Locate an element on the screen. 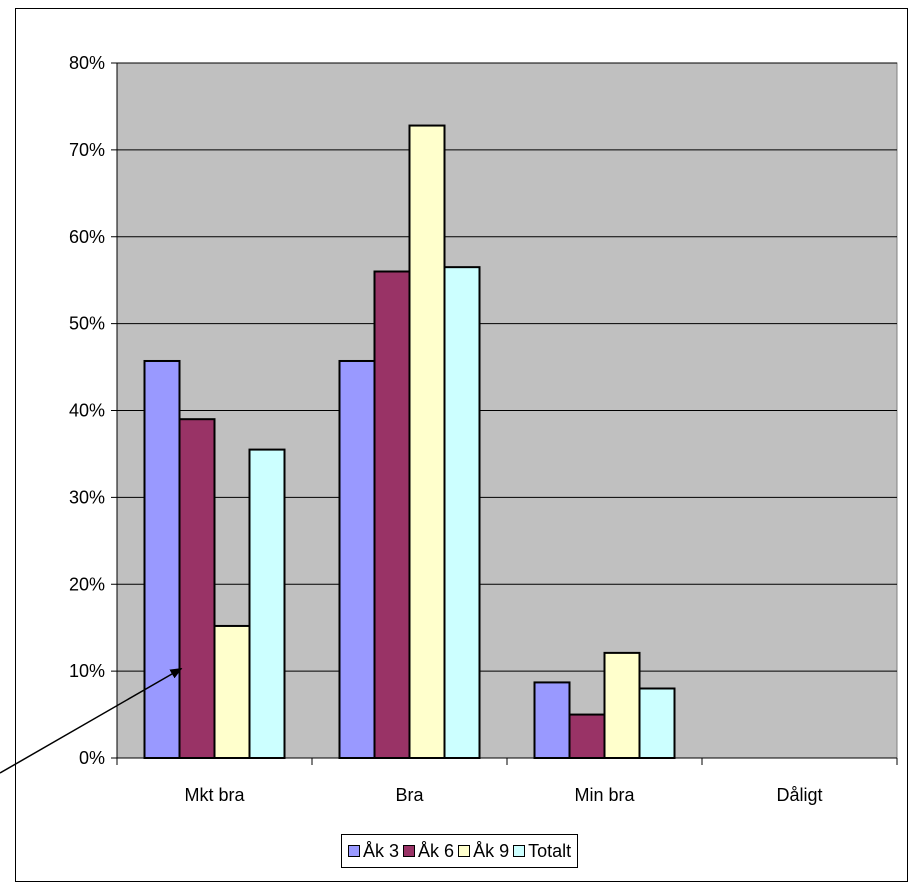 The height and width of the screenshot is (884, 911). x-tick-label: Min bra is located at coordinates (604, 795).